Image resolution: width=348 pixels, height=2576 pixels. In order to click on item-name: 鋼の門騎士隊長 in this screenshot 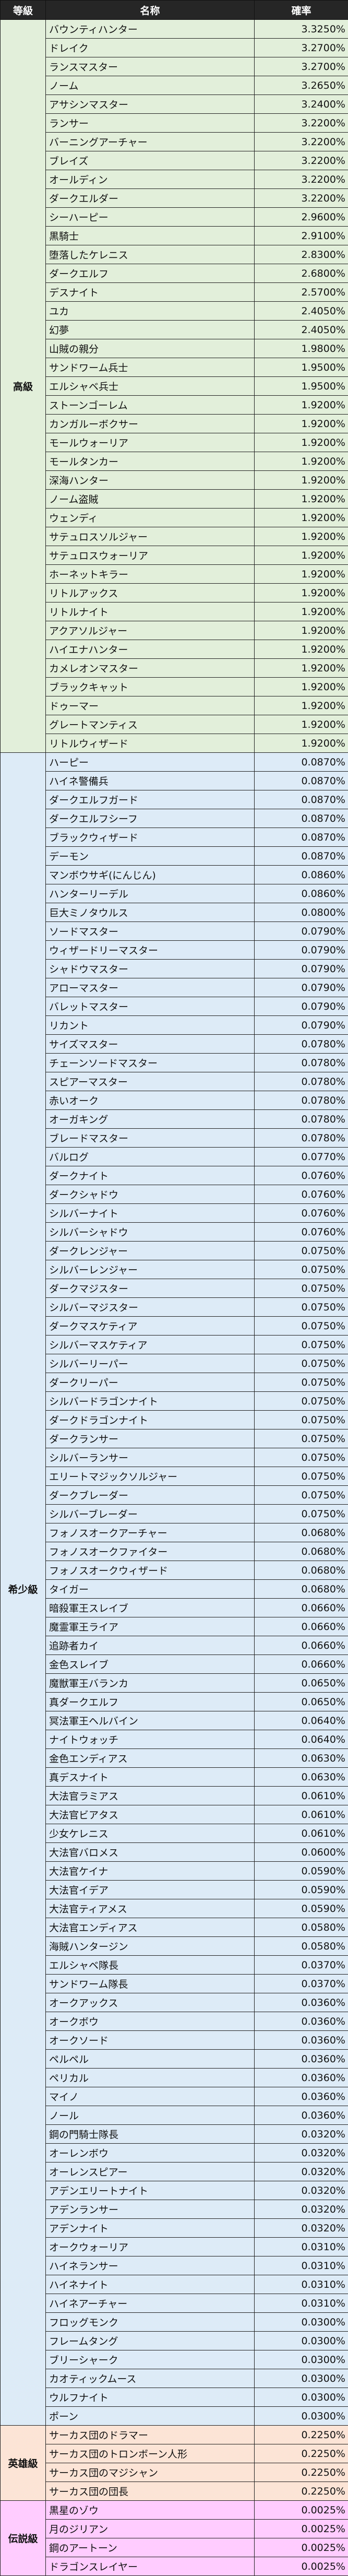, I will do `click(151, 2134)`.